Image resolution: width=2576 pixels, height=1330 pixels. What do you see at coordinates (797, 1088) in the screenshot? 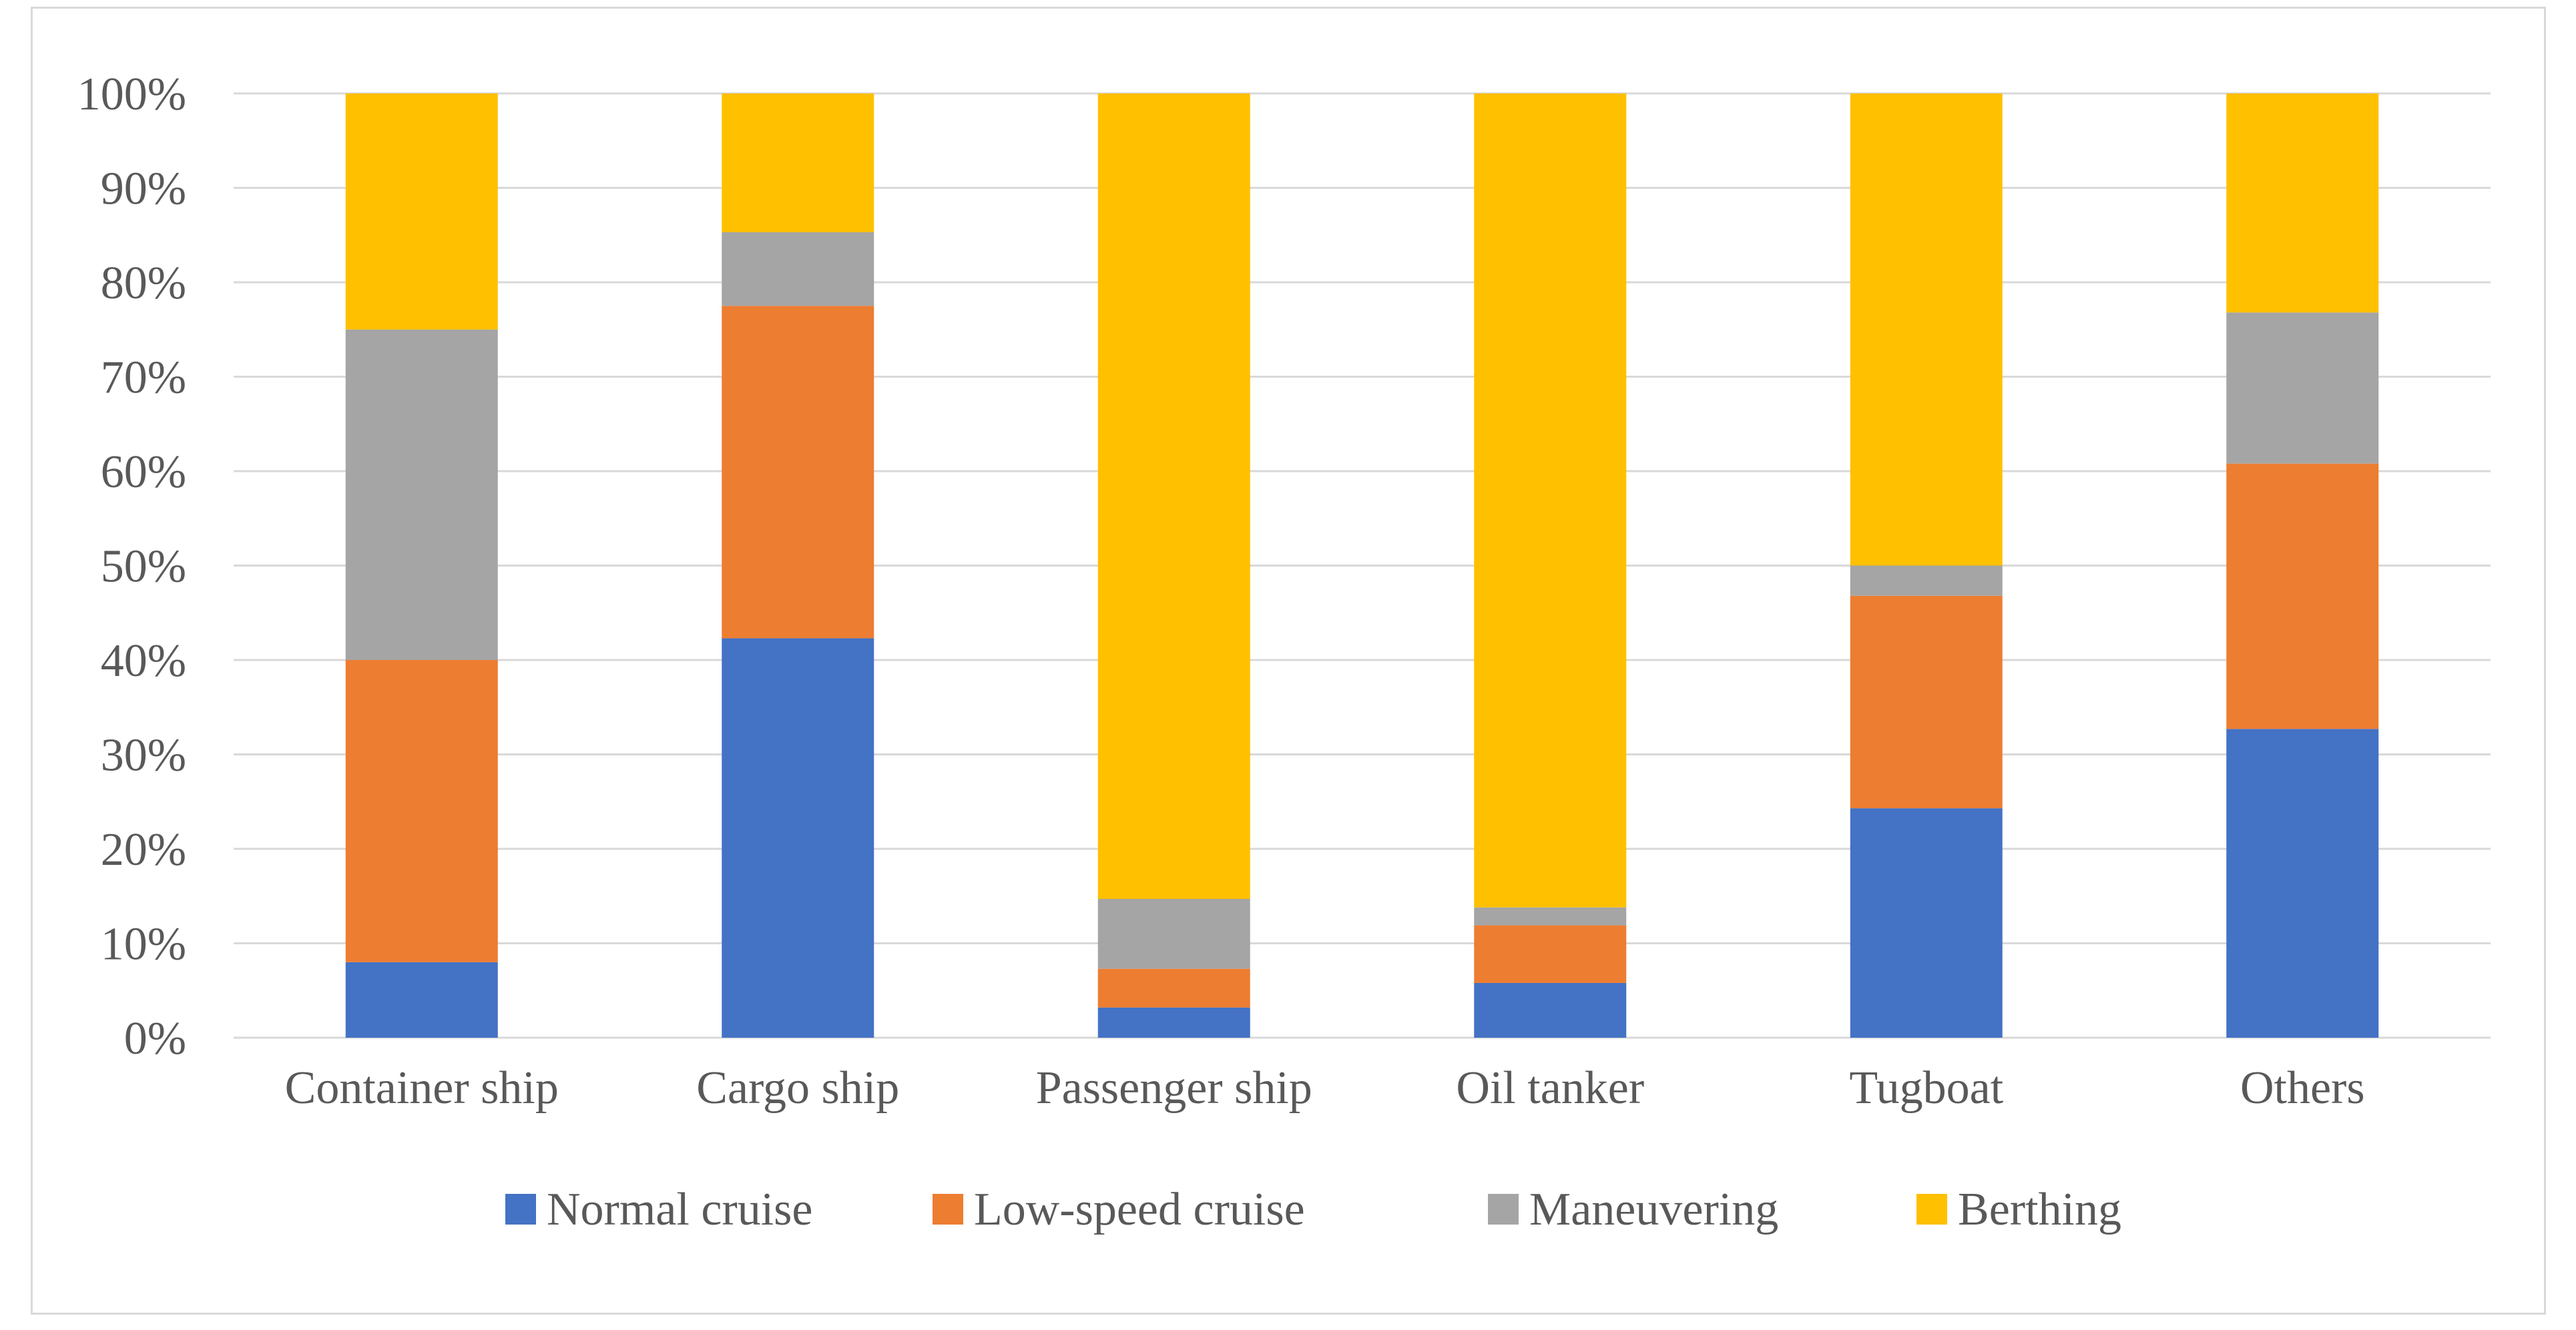
I see `x-category-label: Cargo ship` at bounding box center [797, 1088].